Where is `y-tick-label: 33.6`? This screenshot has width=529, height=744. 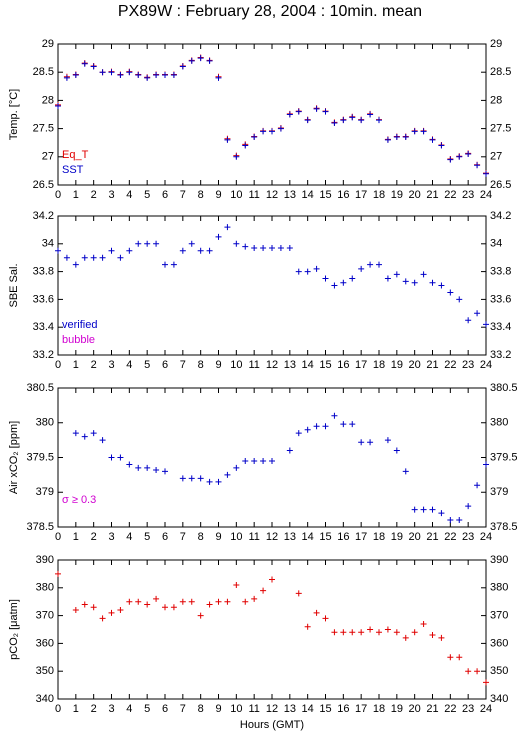
y-tick-label: 33.6 is located at coordinates (500, 299).